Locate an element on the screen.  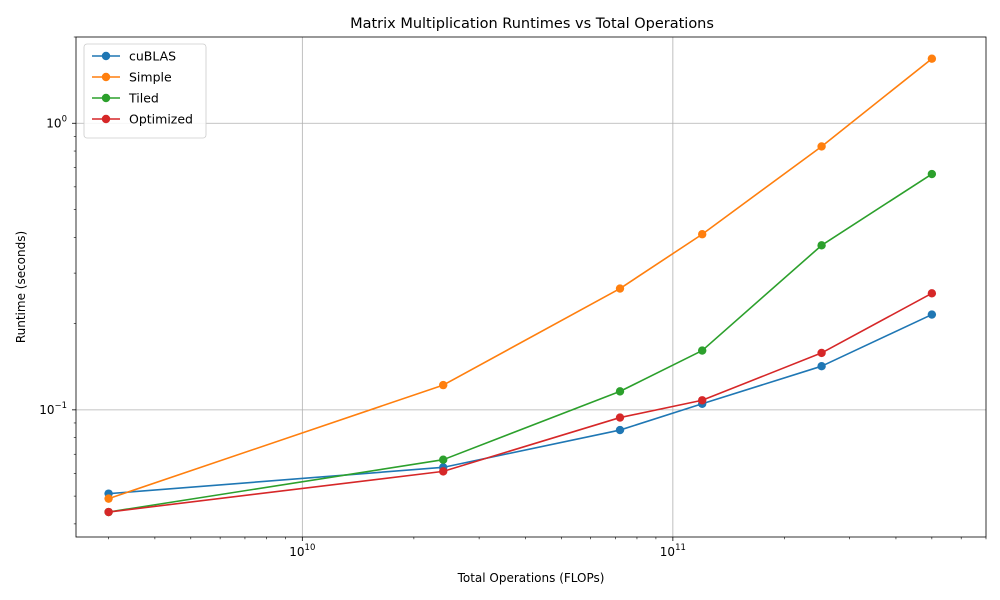
legend: cuBLAS Simple Tiled Optimized is located at coordinates (145, 91).